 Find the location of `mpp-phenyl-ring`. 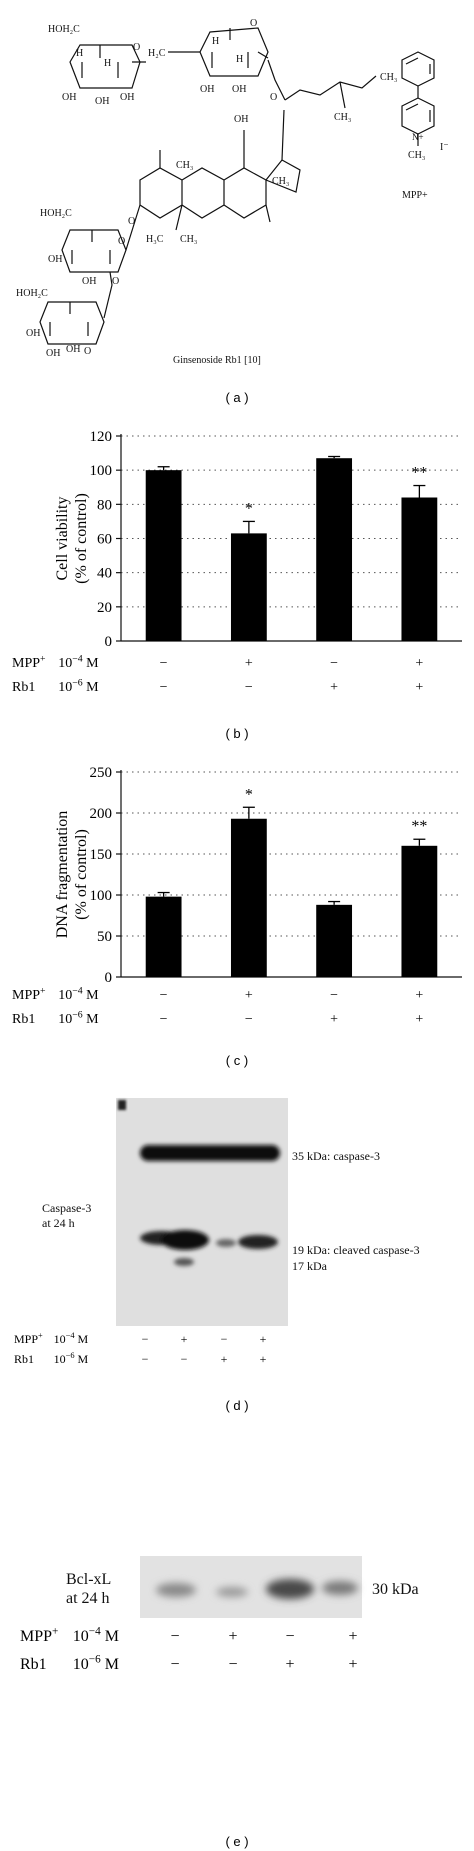

mpp-phenyl-ring is located at coordinates (418, 69).